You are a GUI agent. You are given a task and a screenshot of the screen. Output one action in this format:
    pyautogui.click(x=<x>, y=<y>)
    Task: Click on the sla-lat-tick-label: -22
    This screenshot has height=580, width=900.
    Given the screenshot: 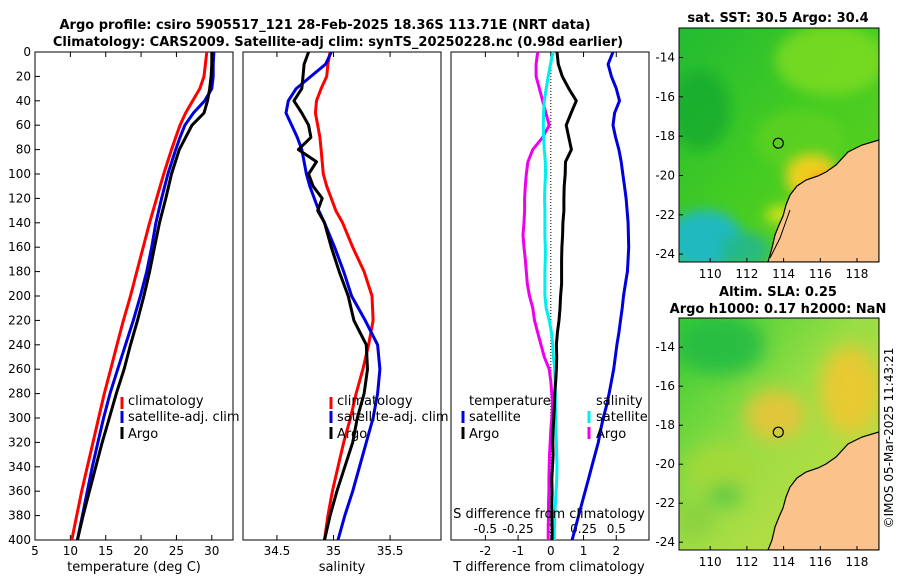 What is the action you would take?
    pyautogui.click(x=665, y=503)
    